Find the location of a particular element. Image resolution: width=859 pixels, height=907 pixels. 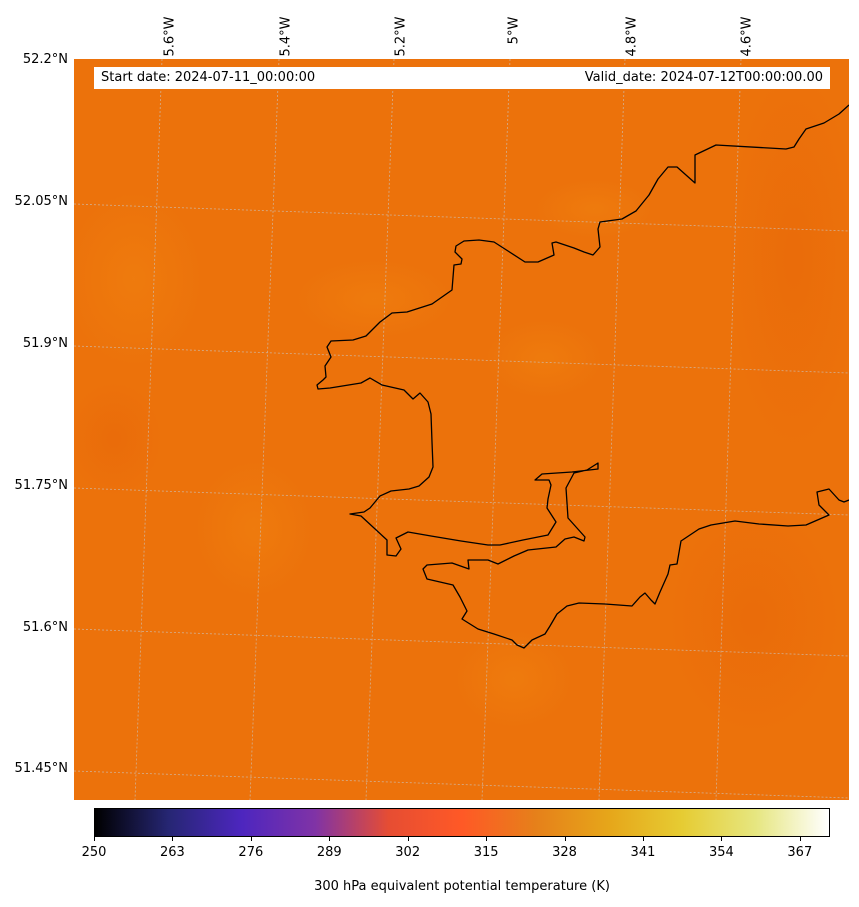

lat-label-51.45n: 51.45°N is located at coordinates (41, 768).